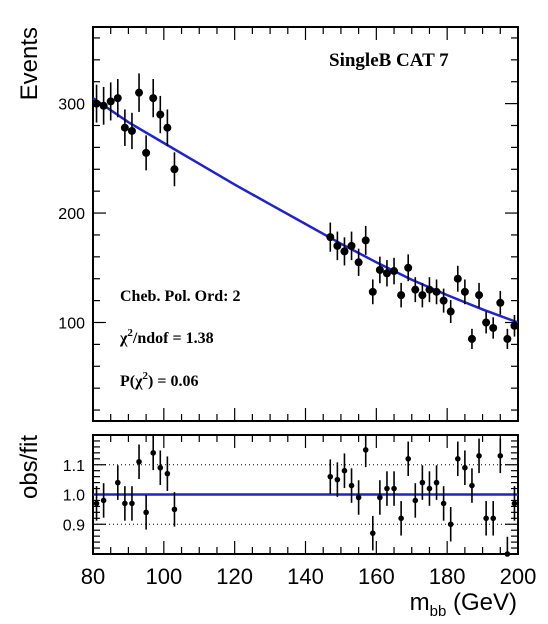 This screenshot has height=624, width=548. I want to click on x-axis-label: mbb (GeV), so click(463, 604).